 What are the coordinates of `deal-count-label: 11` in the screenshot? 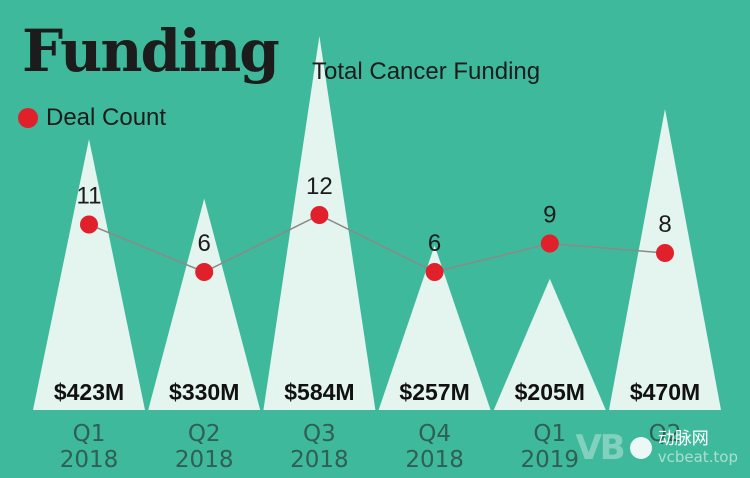 It's located at (89, 196).